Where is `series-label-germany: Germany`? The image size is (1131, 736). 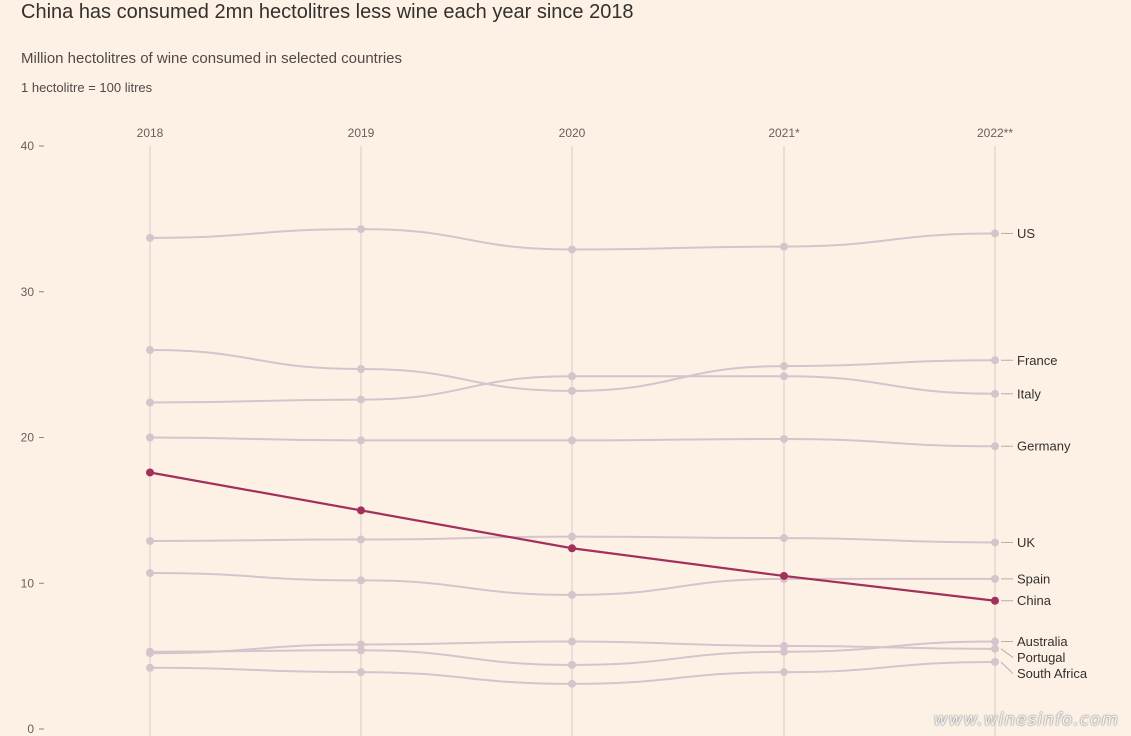
series-label-germany: Germany is located at coordinates (1044, 446).